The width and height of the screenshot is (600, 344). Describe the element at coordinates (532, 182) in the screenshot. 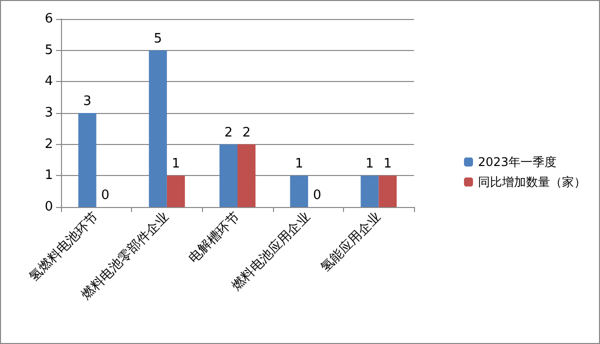

I see `legend-label: 同比增加数量（家）` at that location.